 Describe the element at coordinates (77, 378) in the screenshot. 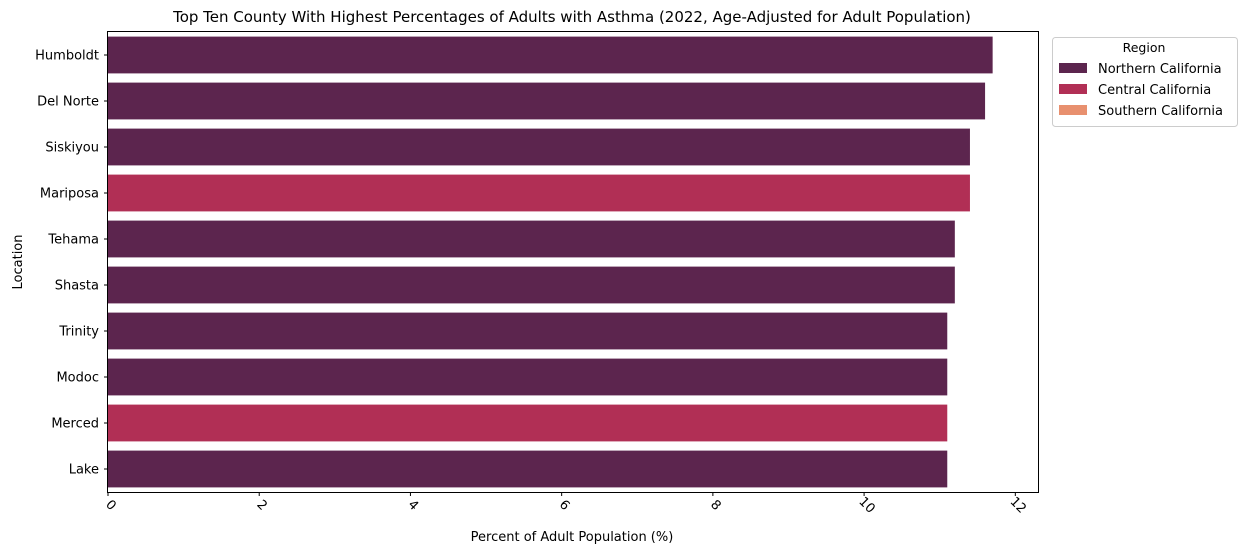

I see `y-tick-label: Modoc` at that location.